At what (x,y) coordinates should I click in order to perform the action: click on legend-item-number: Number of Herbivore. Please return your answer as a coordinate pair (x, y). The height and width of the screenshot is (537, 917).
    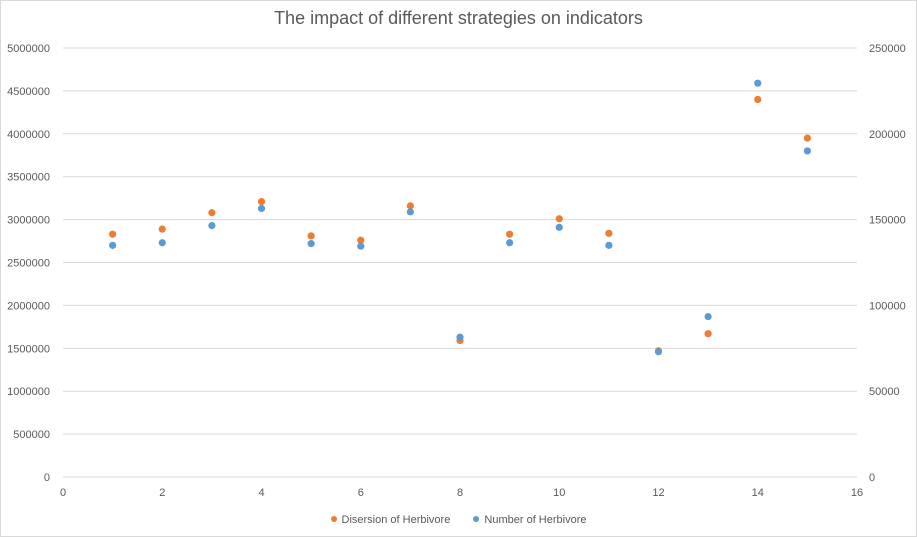
    Looking at the image, I should click on (529, 520).